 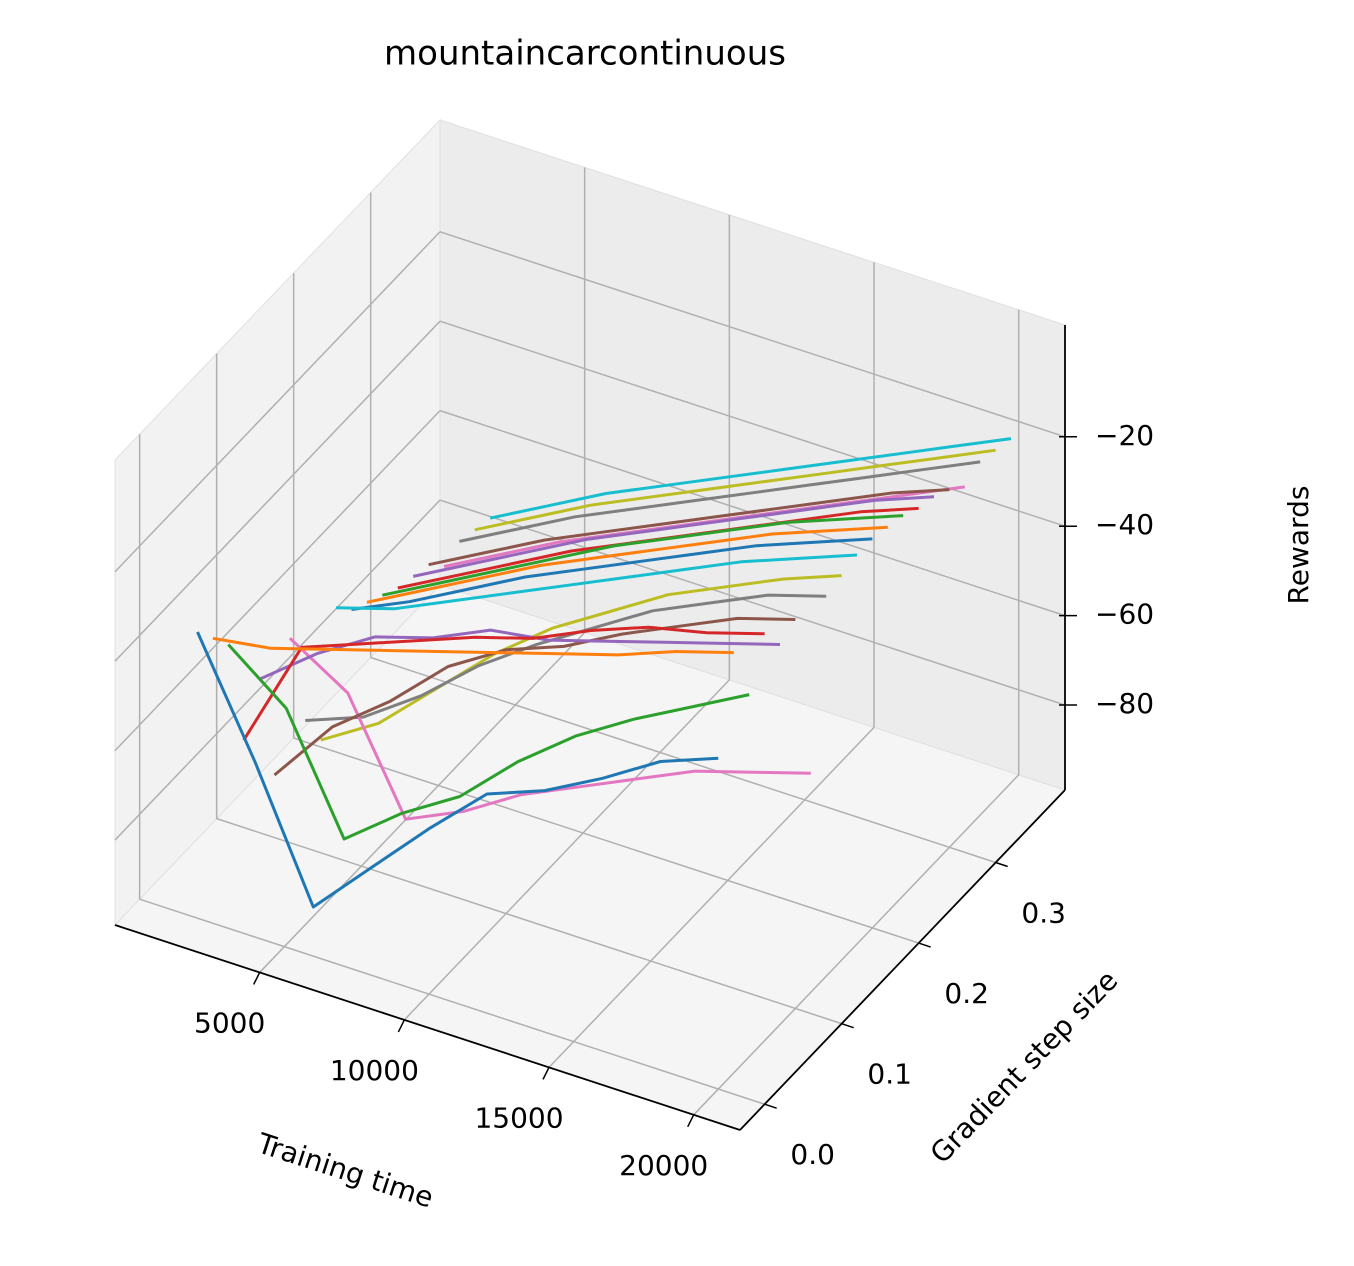 I want to click on z-tick-label: −80, so click(x=1124, y=703).